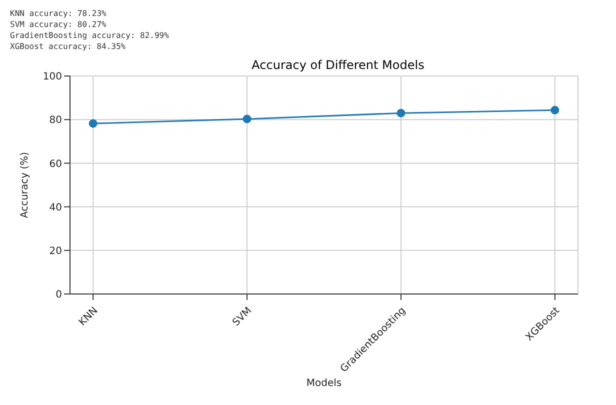  I want to click on y-axis-title: Accuracy (%), so click(25, 185).